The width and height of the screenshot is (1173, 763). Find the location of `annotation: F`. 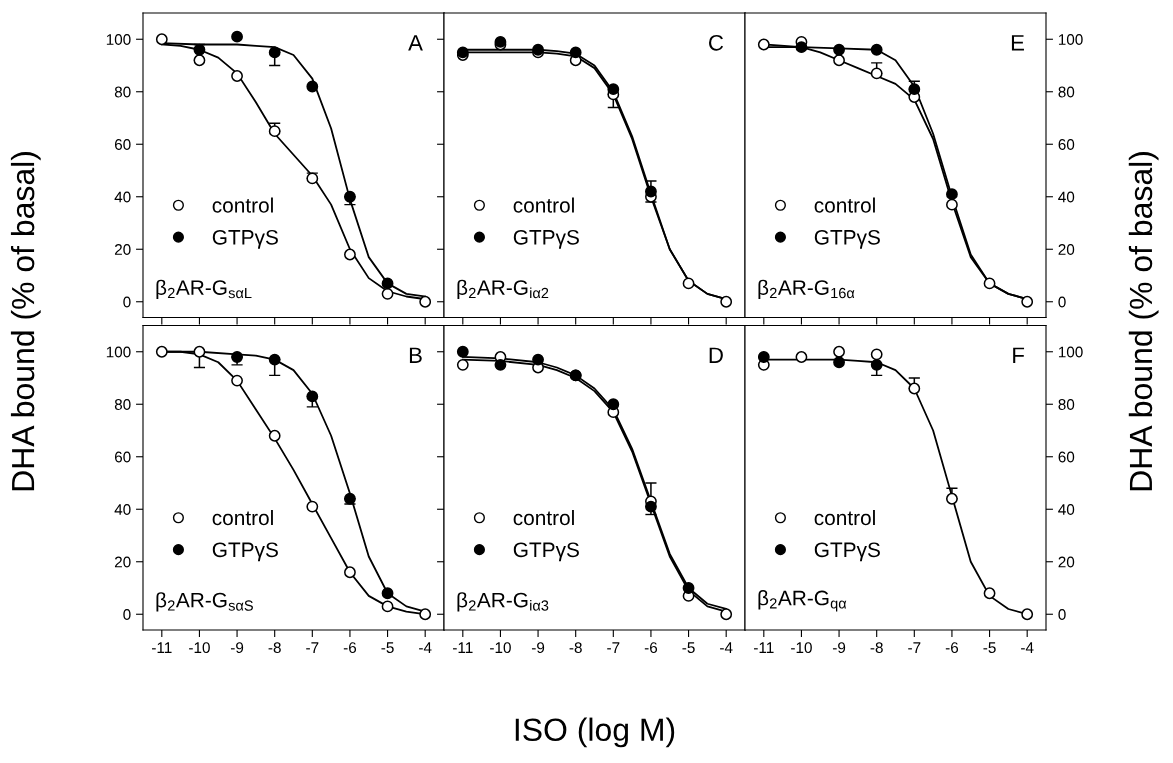

annotation: F is located at coordinates (1019, 355).